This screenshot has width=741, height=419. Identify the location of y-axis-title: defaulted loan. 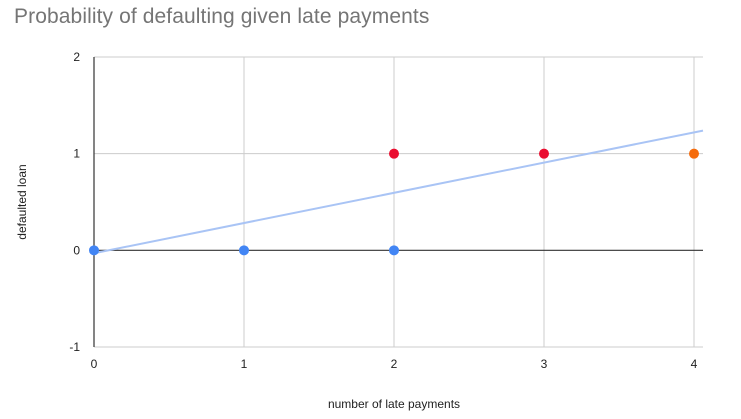
(22, 201).